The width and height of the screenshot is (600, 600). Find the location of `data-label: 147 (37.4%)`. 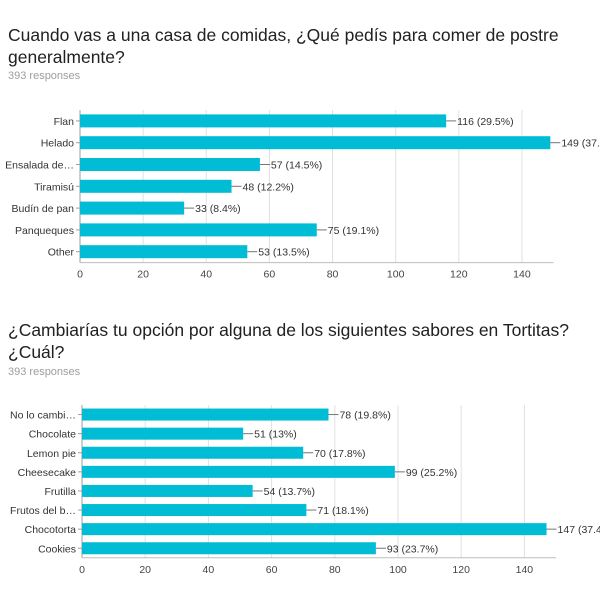

data-label: 147 (37.4%) is located at coordinates (579, 530).